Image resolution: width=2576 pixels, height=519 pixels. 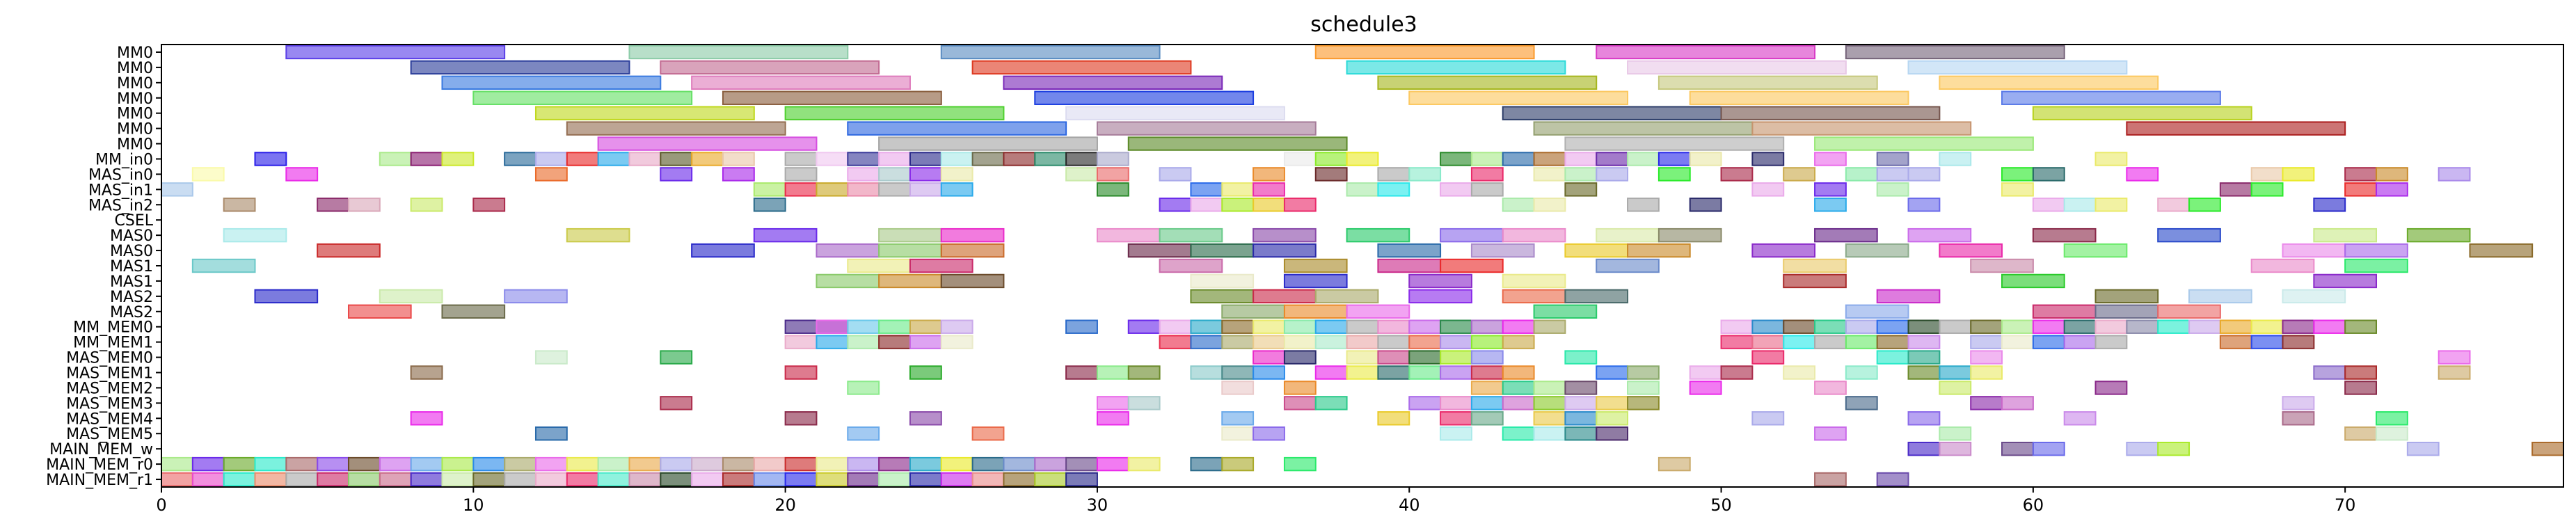 What do you see at coordinates (109, 389) in the screenshot?
I see `y-tick-label-22: MAS_MEM2` at bounding box center [109, 389].